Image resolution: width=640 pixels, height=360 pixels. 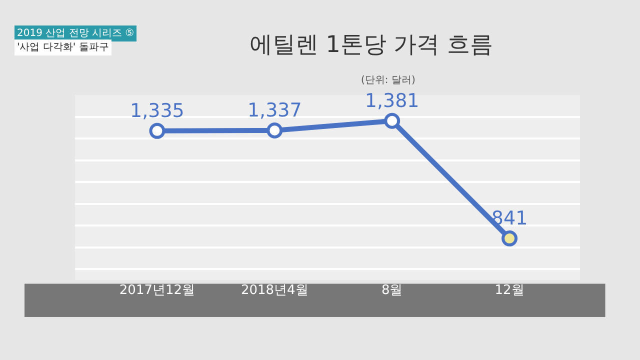 I want to click on x-tick-label: 2018년4월, so click(x=274, y=290).